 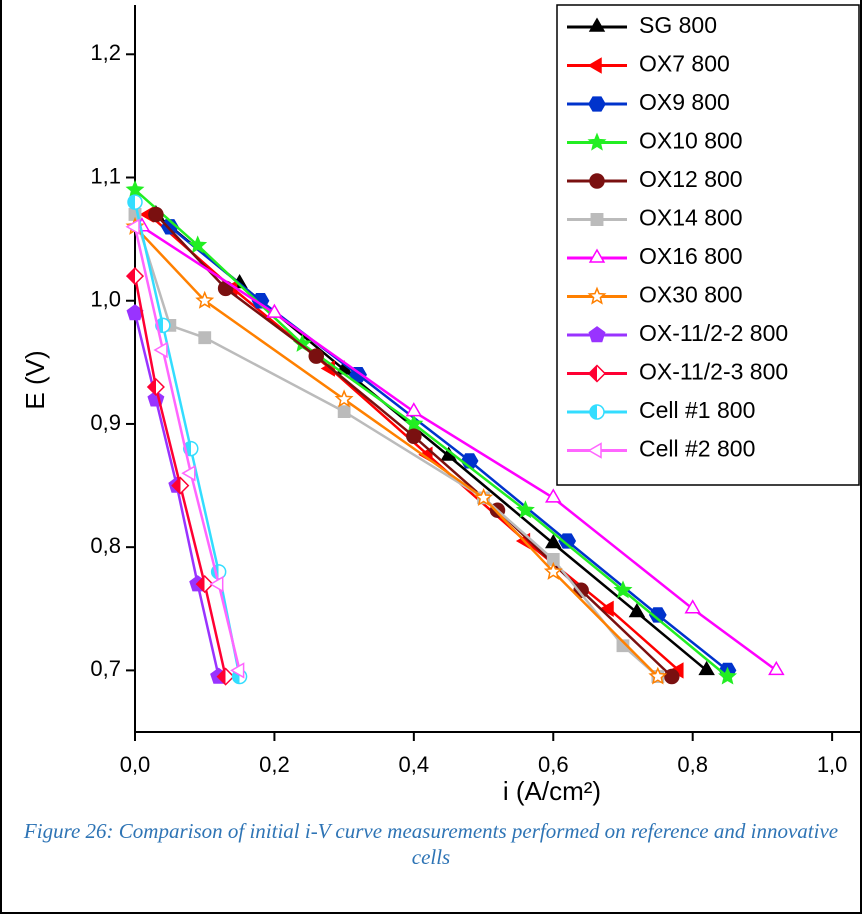 What do you see at coordinates (135, 764) in the screenshot?
I see `x-tick-label: 0,0` at bounding box center [135, 764].